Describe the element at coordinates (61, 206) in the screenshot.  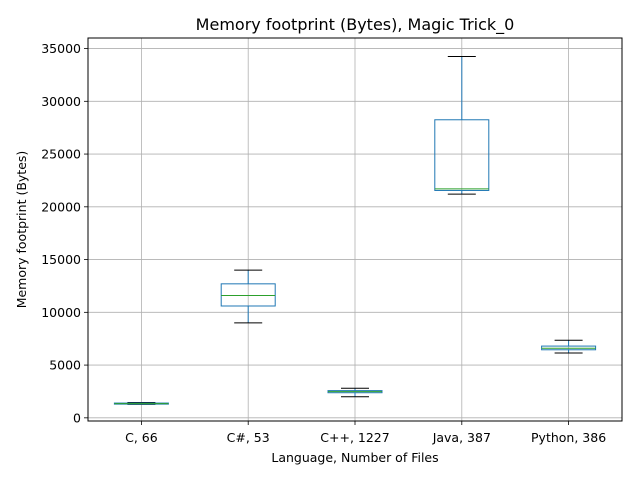
I see `y-tick-label: 20000` at that location.